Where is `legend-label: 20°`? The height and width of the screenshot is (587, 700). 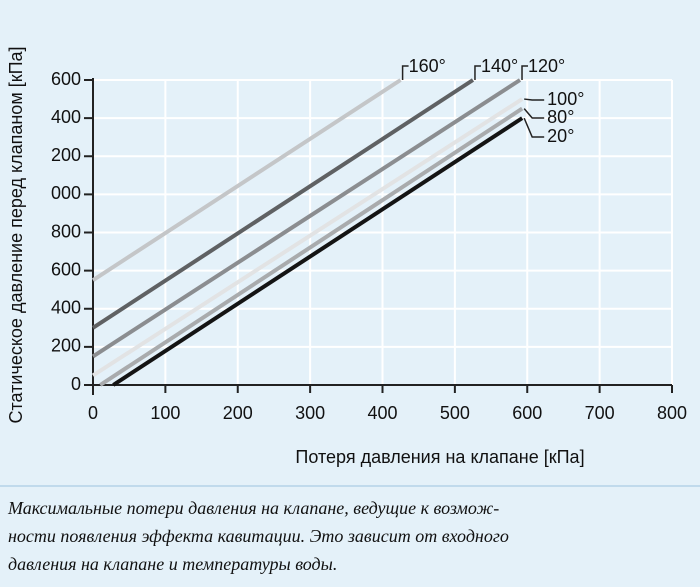
legend-label: 20° is located at coordinates (560, 136).